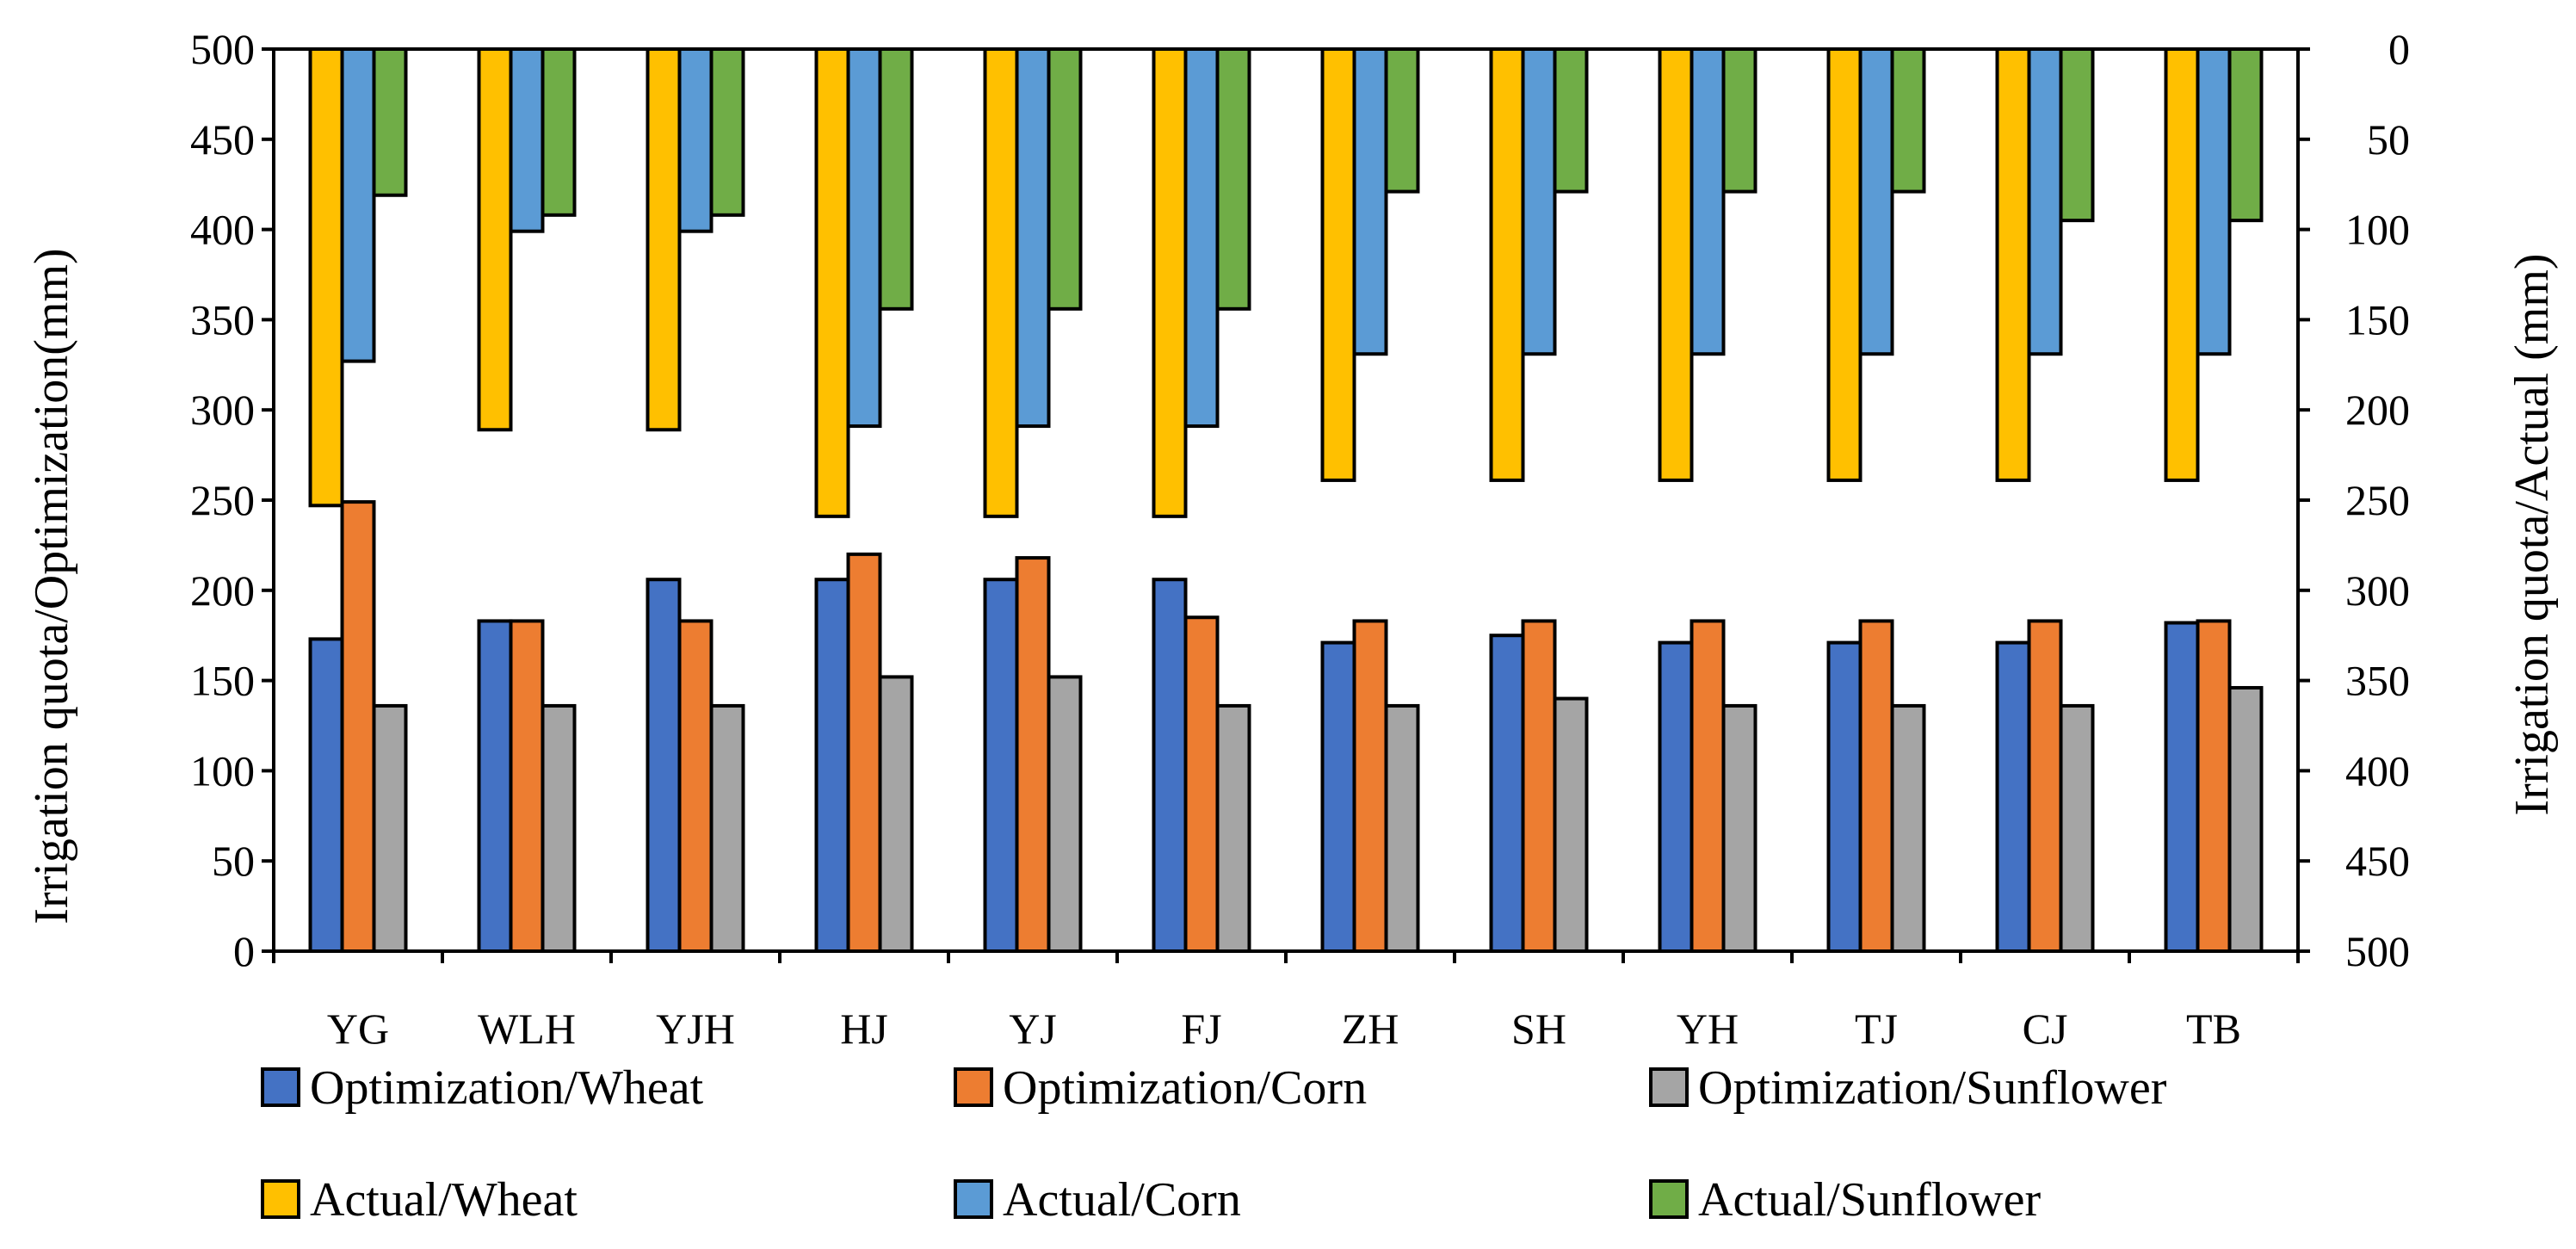  I want to click on bar-actual-corn-cj, so click(2045, 202).